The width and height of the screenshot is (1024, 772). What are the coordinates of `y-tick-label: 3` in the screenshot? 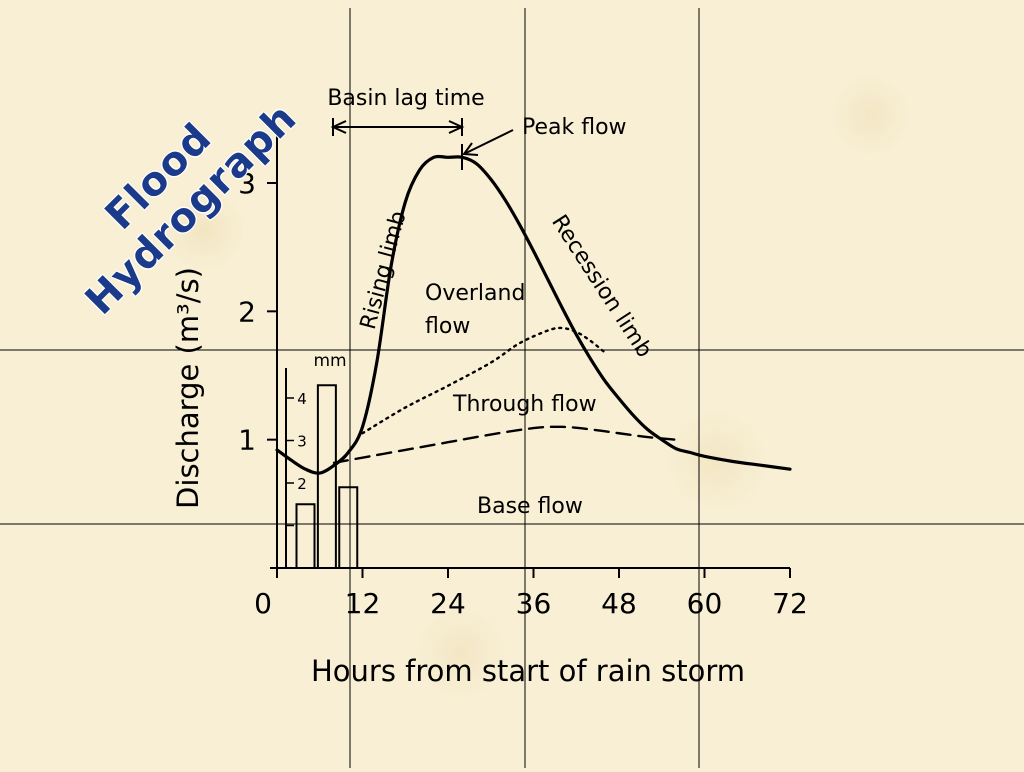 It's located at (247, 183).